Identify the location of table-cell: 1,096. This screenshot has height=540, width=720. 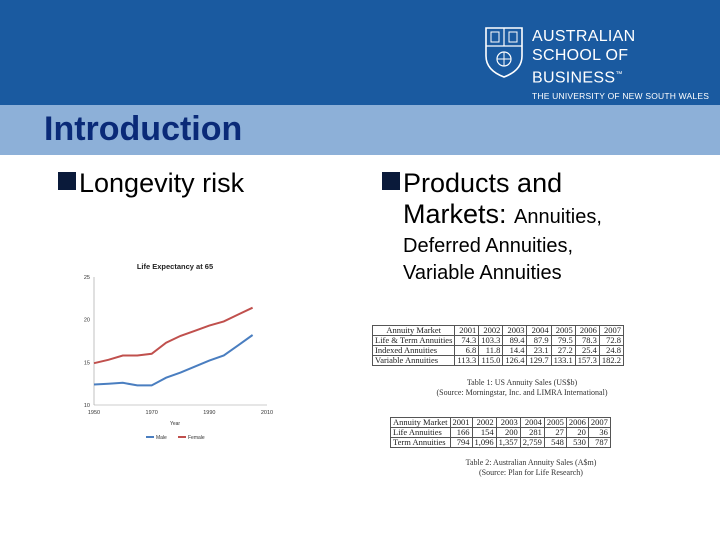
(484, 442).